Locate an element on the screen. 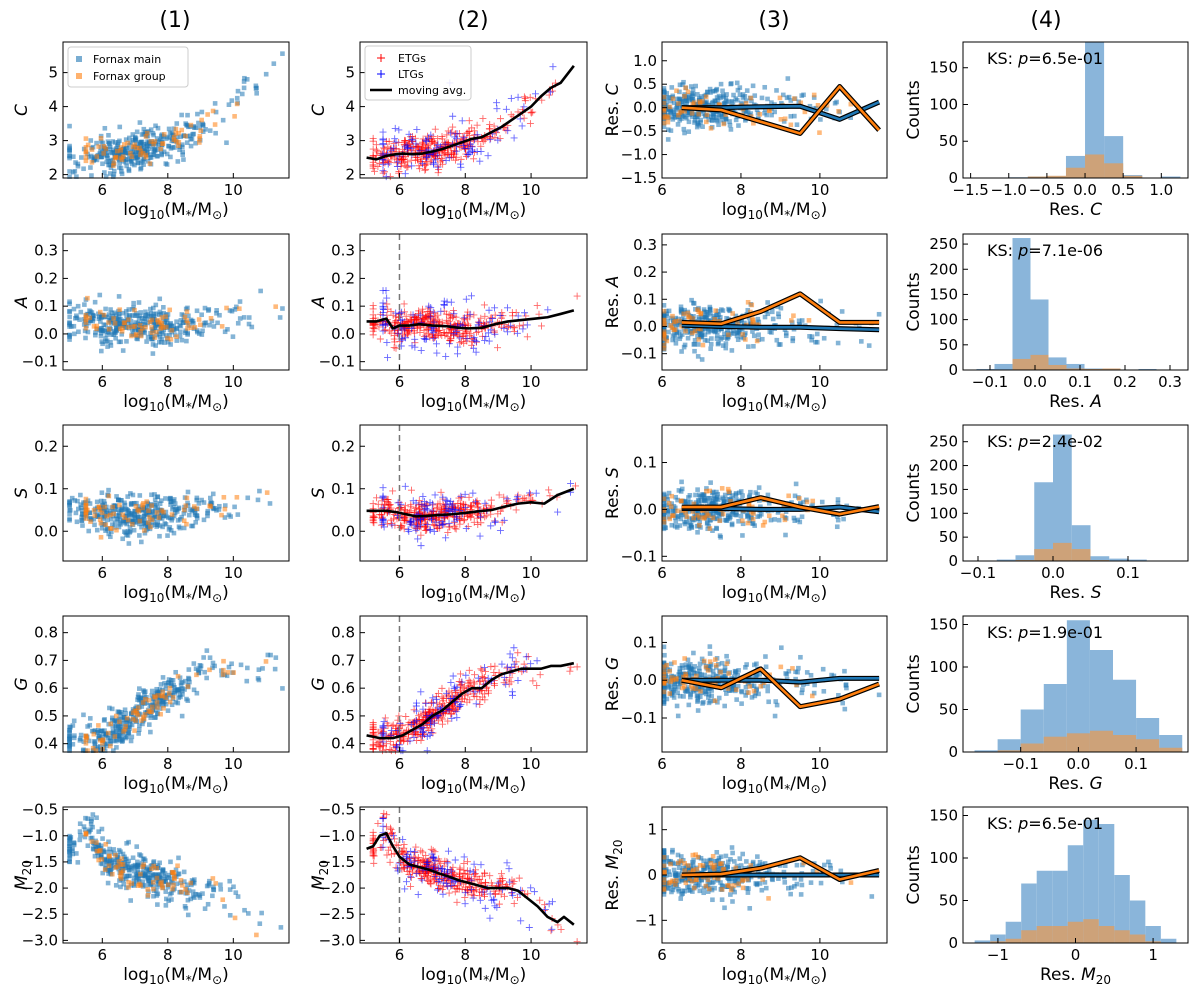 This screenshot has height=991, width=1200. col4-row1-xtick-label: −1.0 is located at coordinates (1009, 190).